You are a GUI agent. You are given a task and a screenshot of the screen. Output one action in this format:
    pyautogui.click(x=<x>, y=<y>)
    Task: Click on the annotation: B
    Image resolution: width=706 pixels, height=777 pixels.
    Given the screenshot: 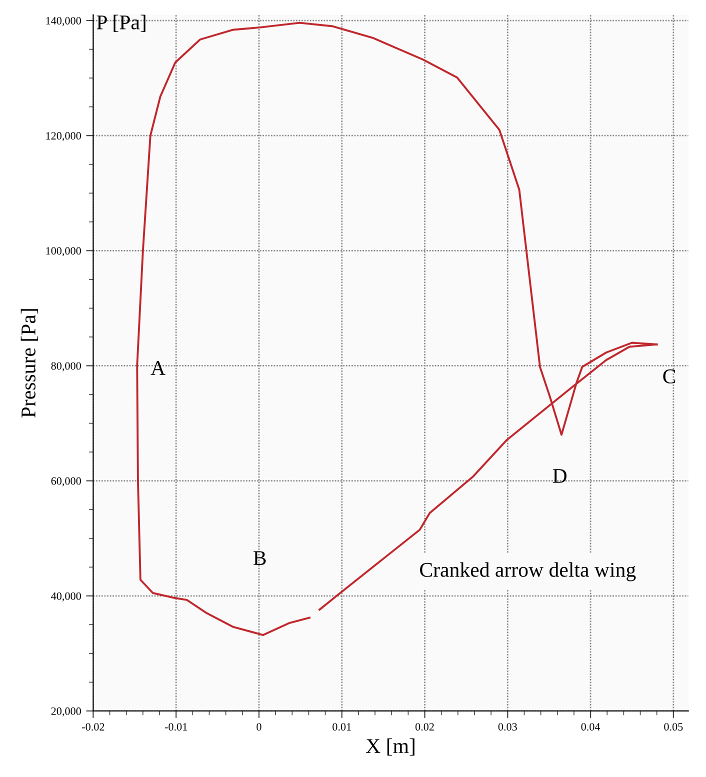 What is the action you would take?
    pyautogui.click(x=259, y=558)
    